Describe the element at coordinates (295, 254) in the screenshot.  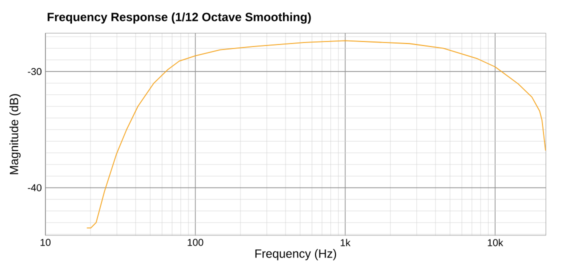
I see `x-axis-title: Frequency (Hz)` at that location.